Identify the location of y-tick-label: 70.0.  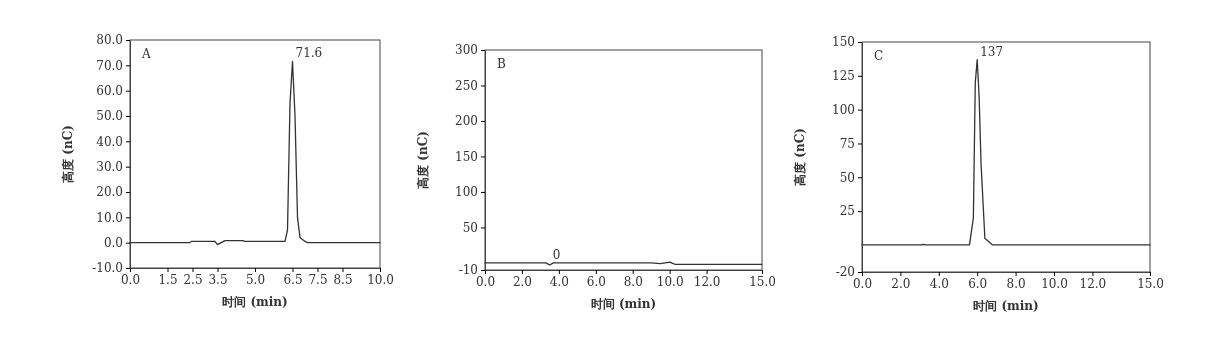
(109, 65).